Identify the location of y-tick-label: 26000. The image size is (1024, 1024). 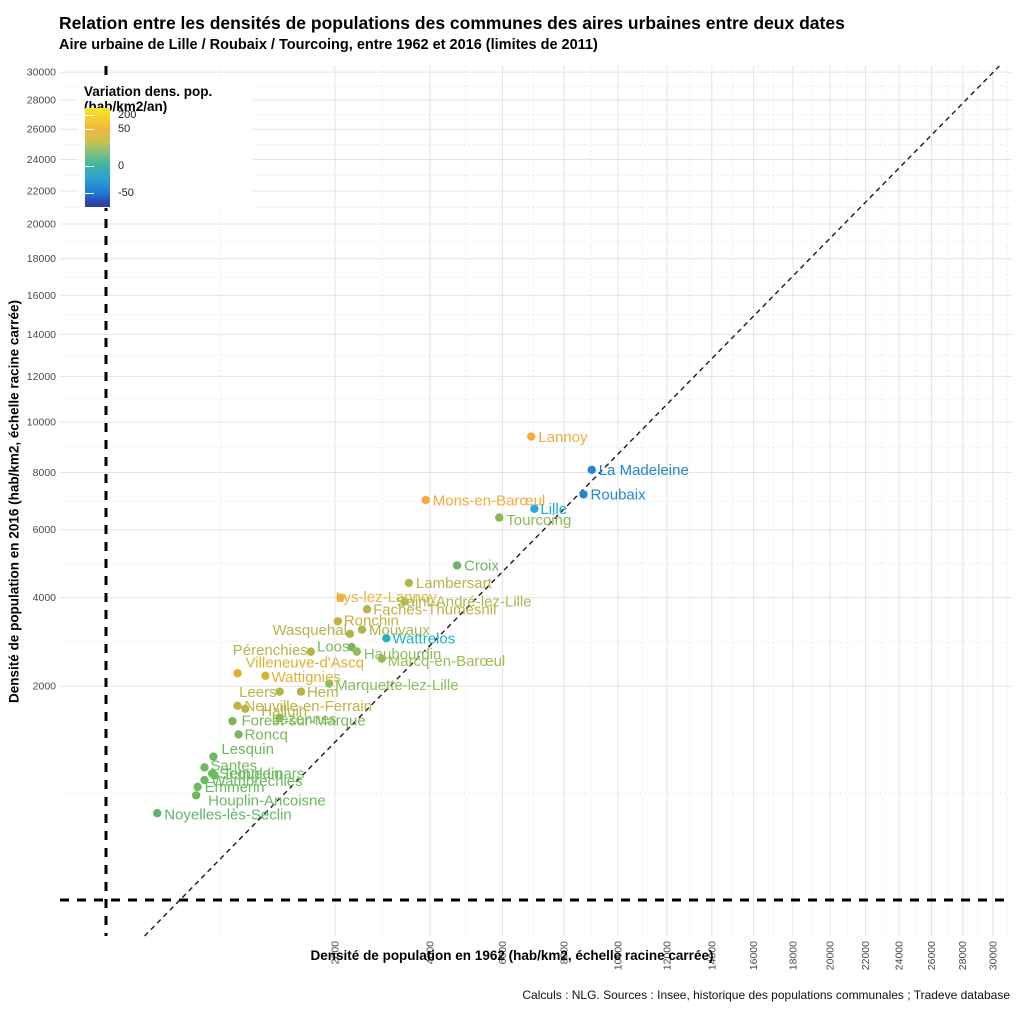
(41, 130).